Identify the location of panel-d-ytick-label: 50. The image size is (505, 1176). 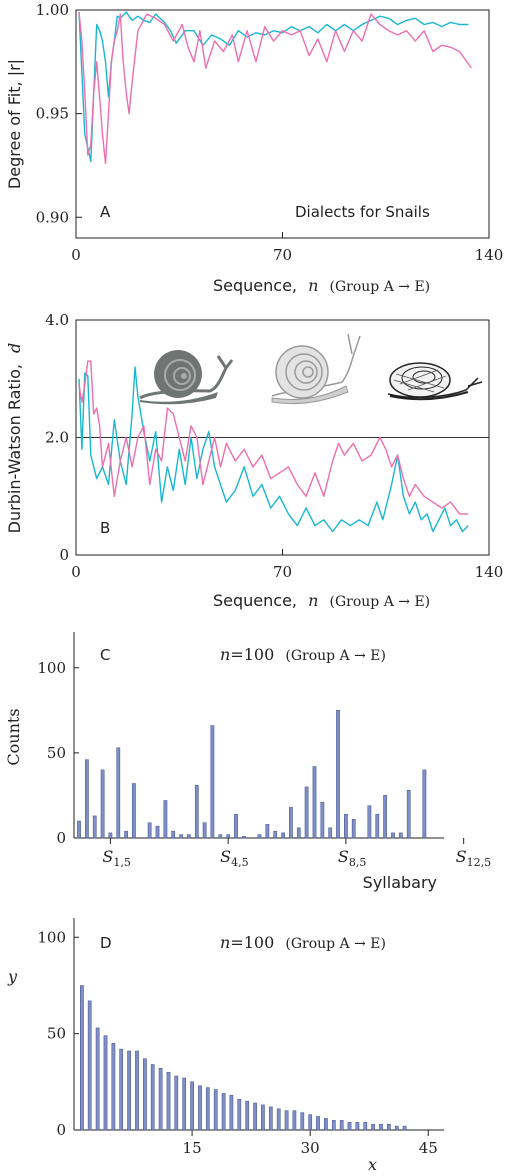
(56, 1034).